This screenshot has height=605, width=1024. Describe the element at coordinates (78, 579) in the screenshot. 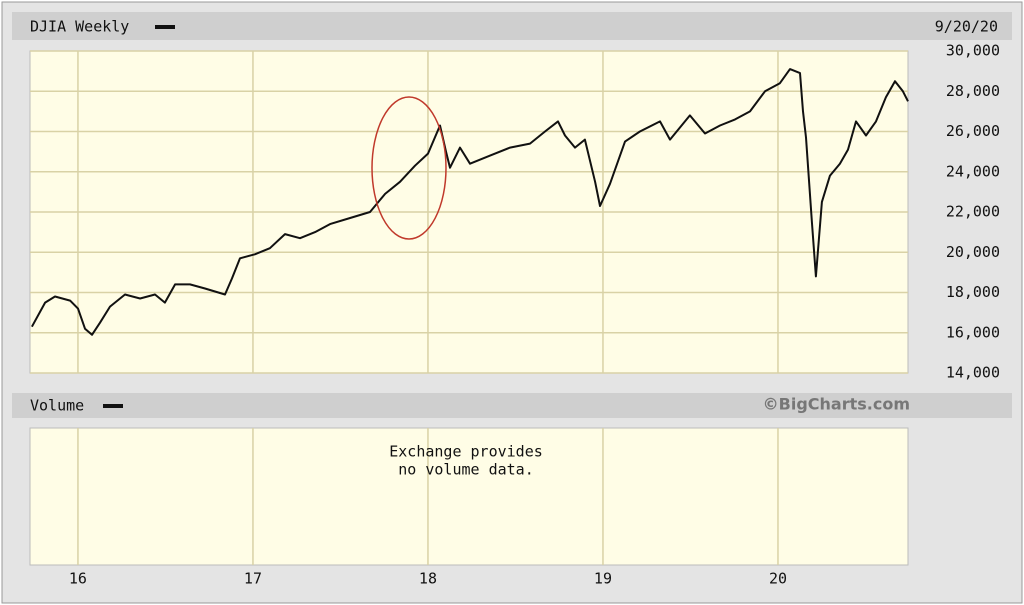

I see `x-tick-label: 16` at that location.